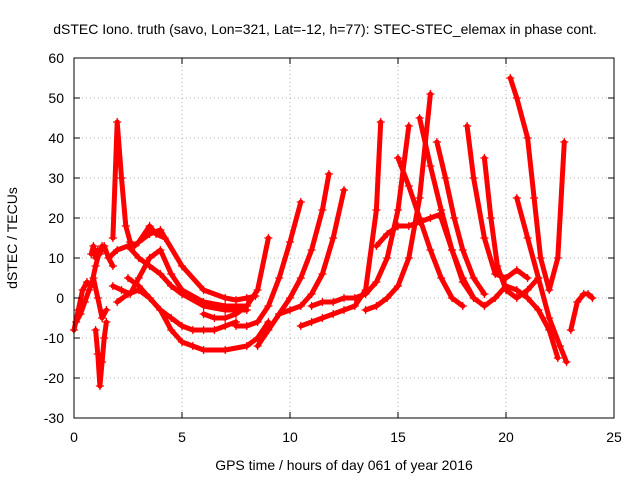 The width and height of the screenshot is (640, 480). What do you see at coordinates (182, 437) in the screenshot?
I see `x-tick-label: 5` at bounding box center [182, 437].